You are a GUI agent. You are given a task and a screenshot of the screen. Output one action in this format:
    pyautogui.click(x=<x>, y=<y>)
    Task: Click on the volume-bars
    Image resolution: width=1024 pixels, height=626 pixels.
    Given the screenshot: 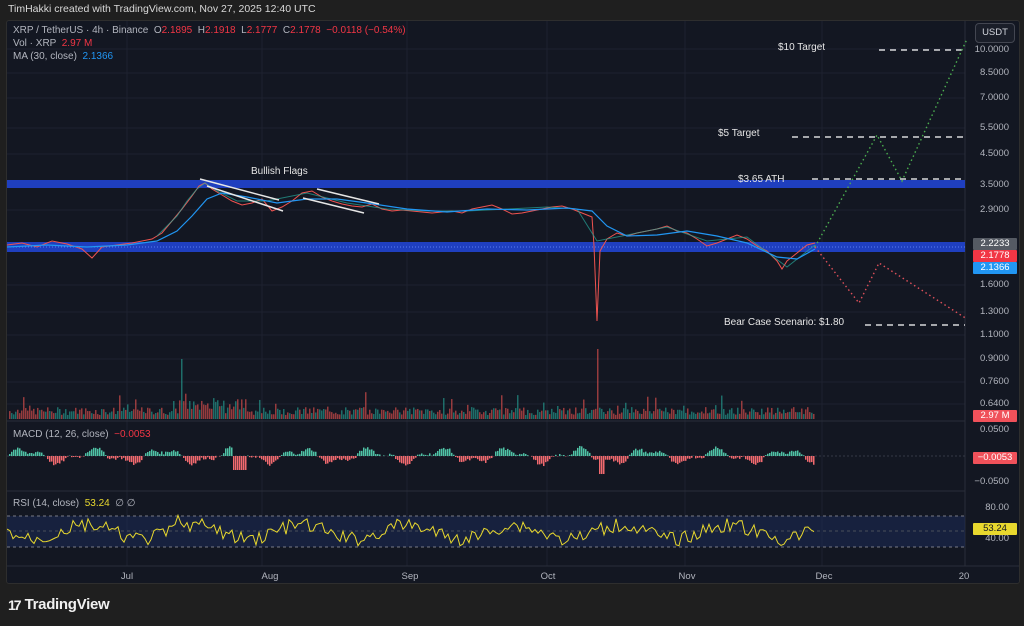 What is the action you would take?
    pyautogui.click(x=412, y=384)
    